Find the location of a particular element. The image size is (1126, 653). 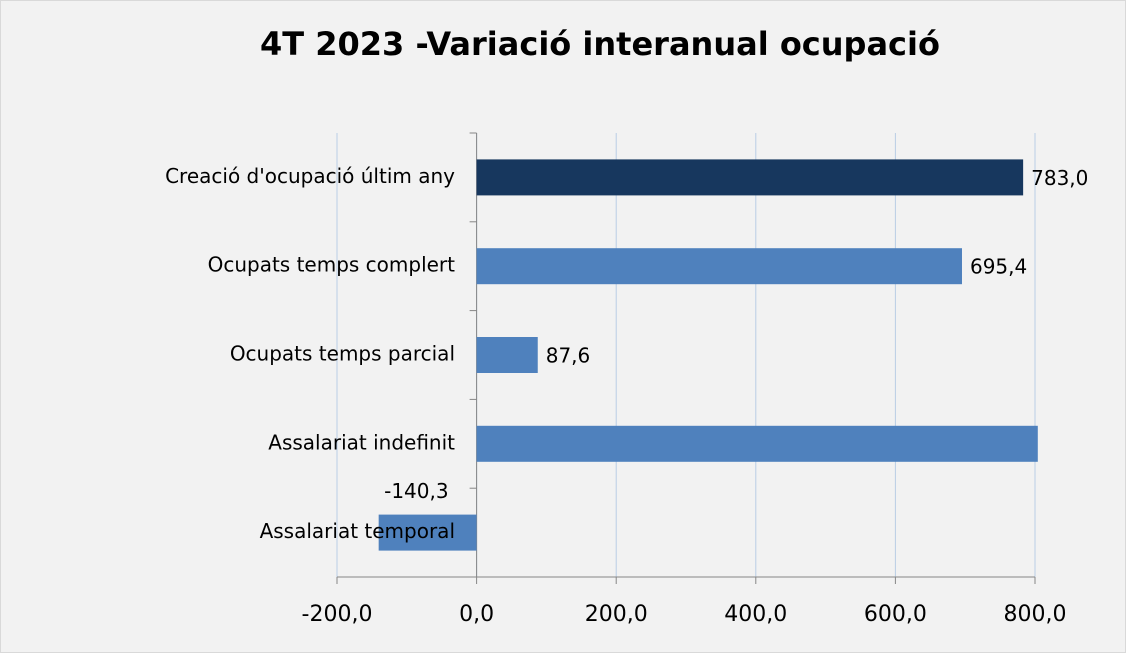

x-tick-label: 600,0 is located at coordinates (895, 614).